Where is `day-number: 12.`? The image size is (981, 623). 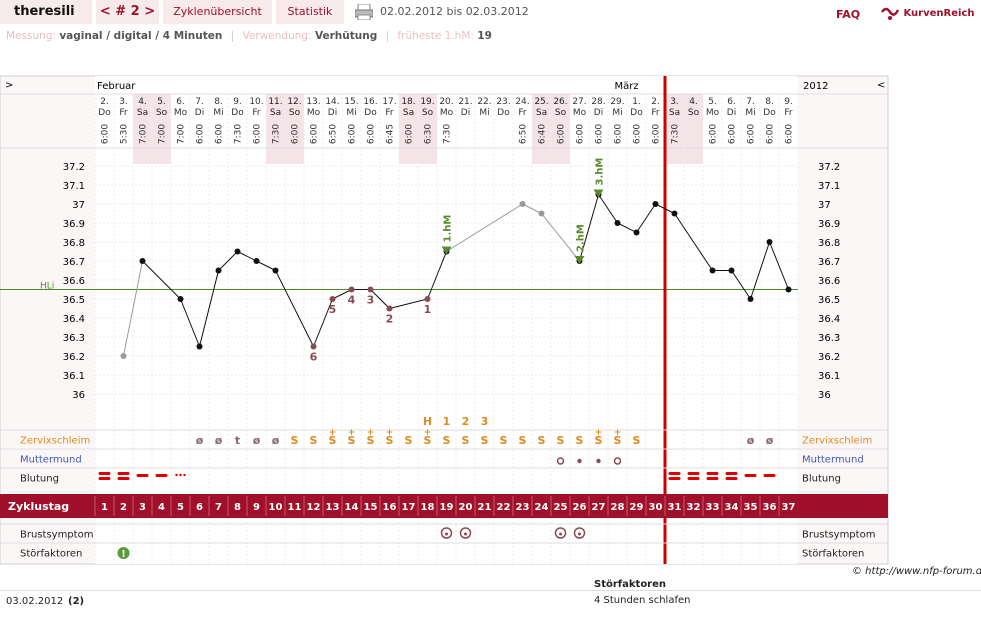
day-number: 12. is located at coordinates (294, 102).